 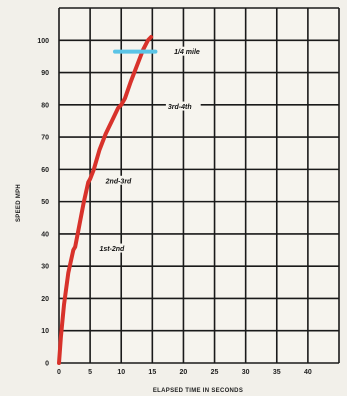 What do you see at coordinates (45, 170) in the screenshot?
I see `y-tick-label: 60` at bounding box center [45, 170].